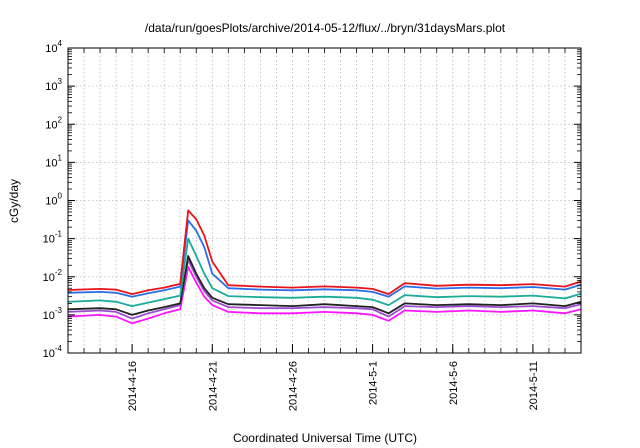 This screenshot has width=640, height=448. What do you see at coordinates (59, 272) in the screenshot?
I see `y-tick-exponent: -2` at bounding box center [59, 272].